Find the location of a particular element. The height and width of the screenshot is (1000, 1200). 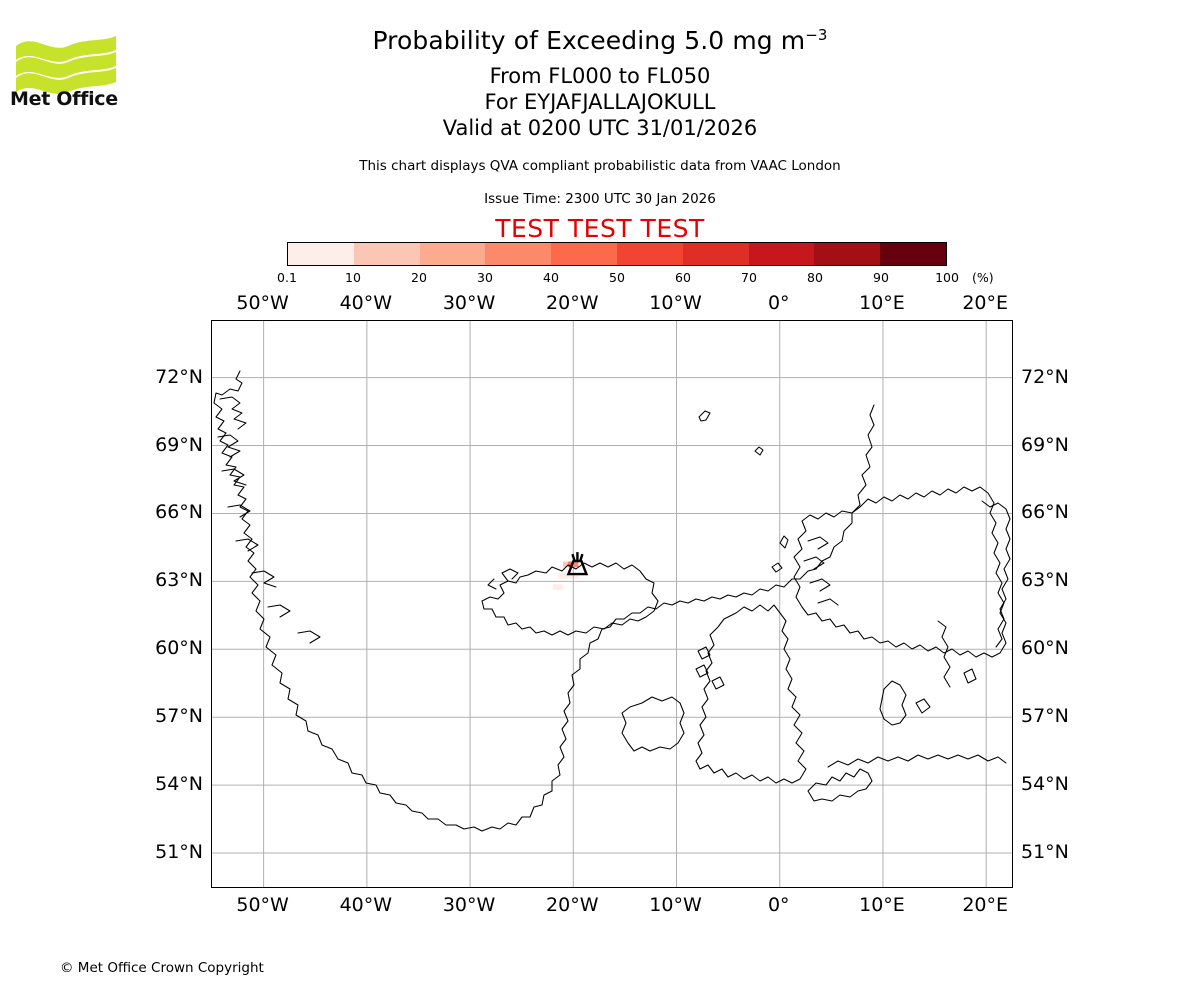

norway-fjord-b is located at coordinates (814, 563).